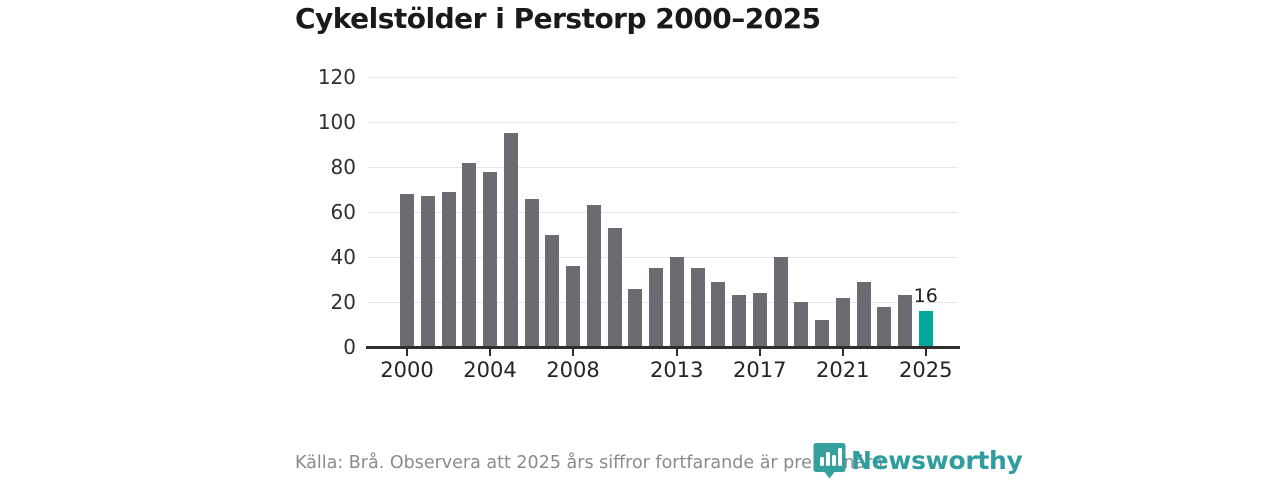  I want to click on value-label-2025: 16, so click(925, 296).